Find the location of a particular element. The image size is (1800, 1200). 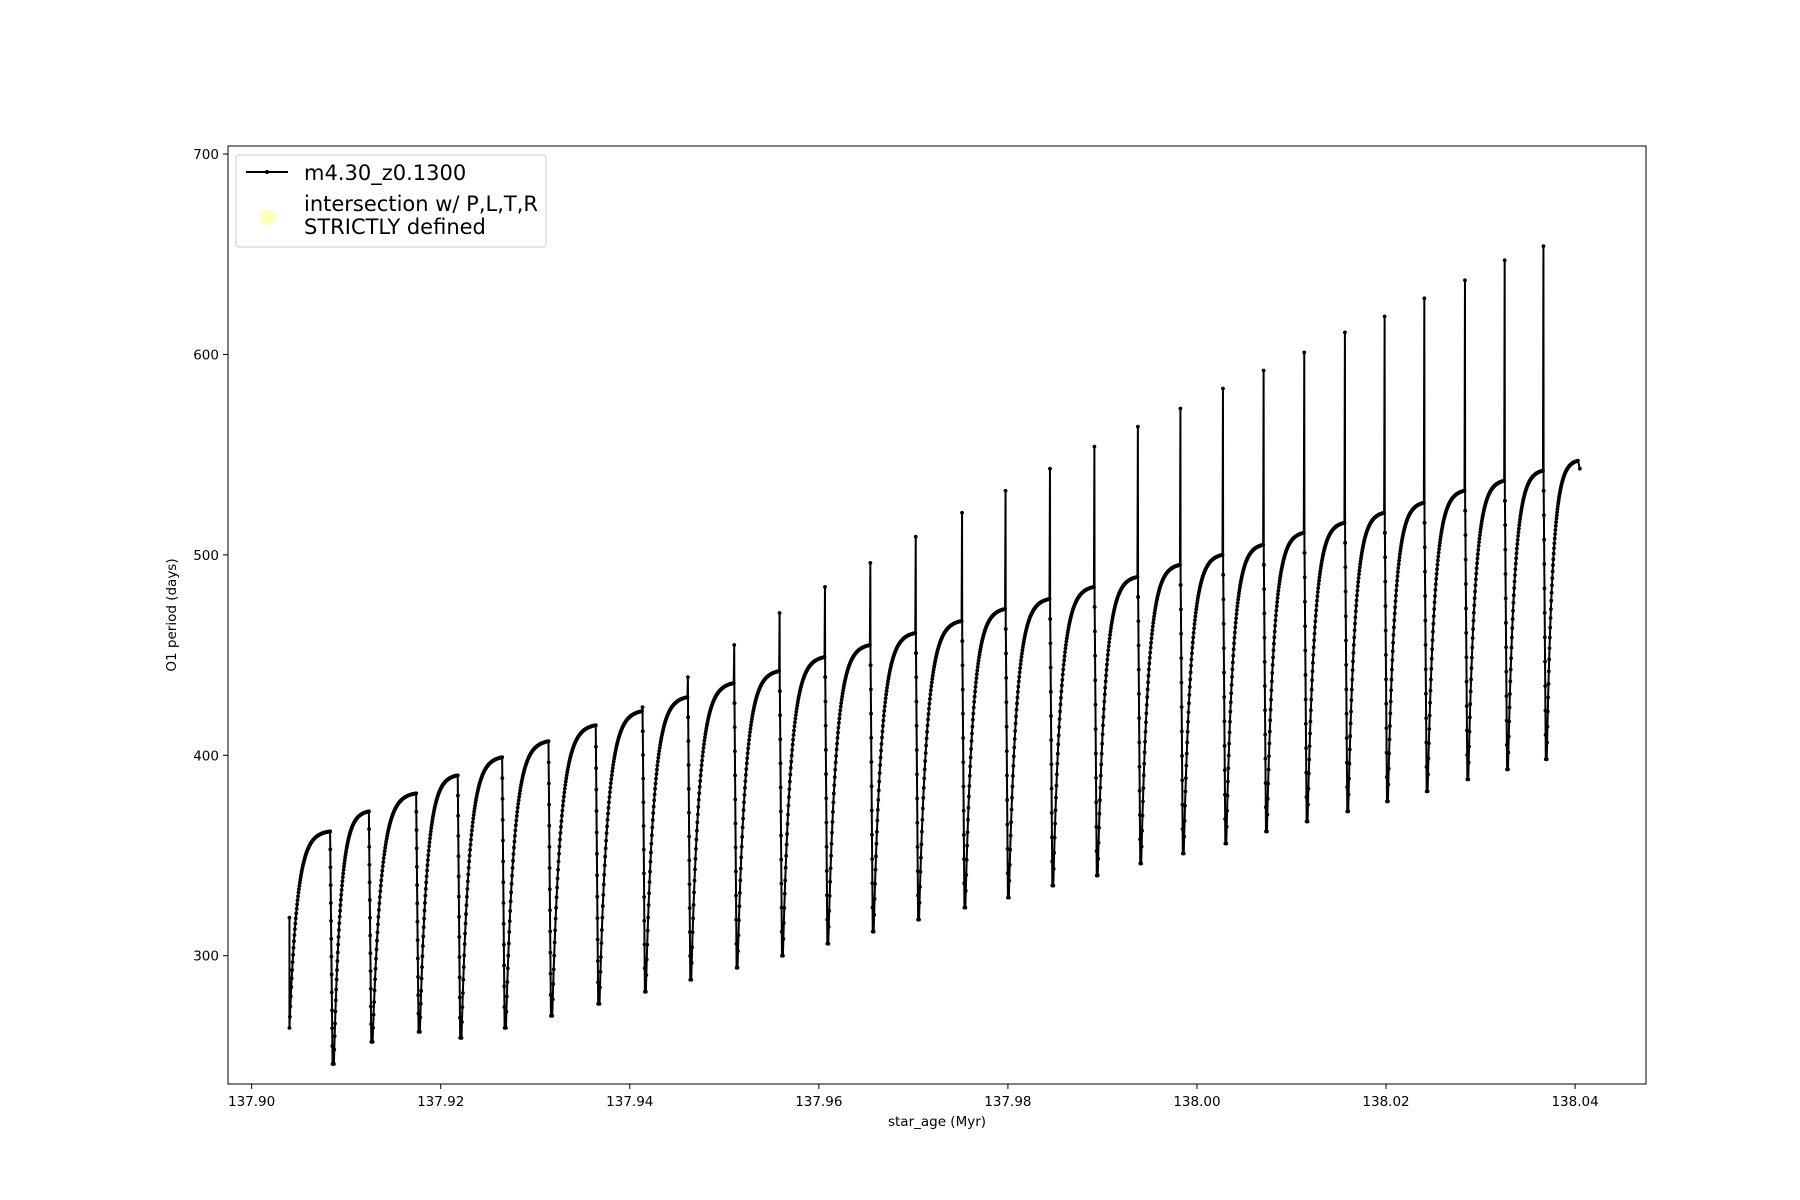

legend-label-series: m4.30_z0.1300 is located at coordinates (385, 173).